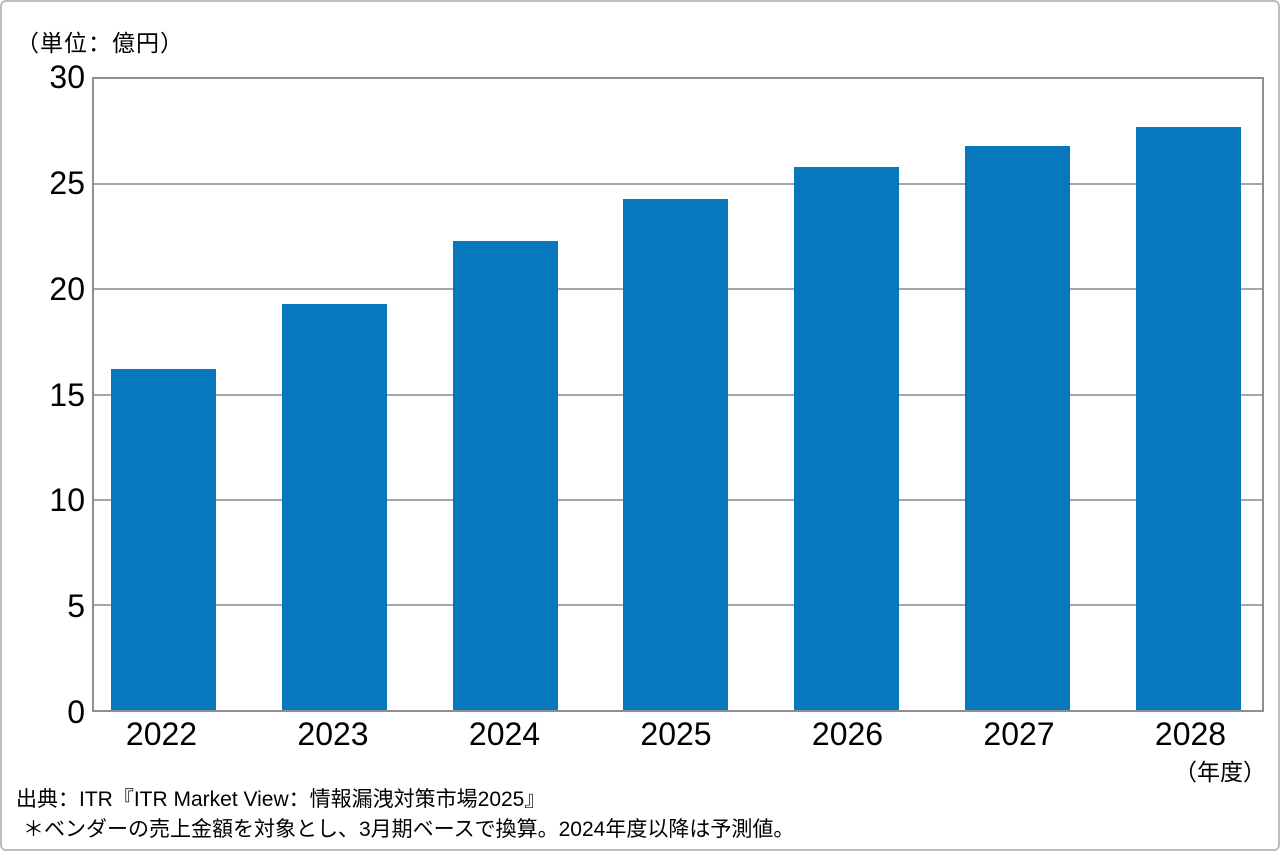 This screenshot has height=851, width=1280. Describe the element at coordinates (67, 288) in the screenshot. I see `y-tick-label-20: 20` at that location.